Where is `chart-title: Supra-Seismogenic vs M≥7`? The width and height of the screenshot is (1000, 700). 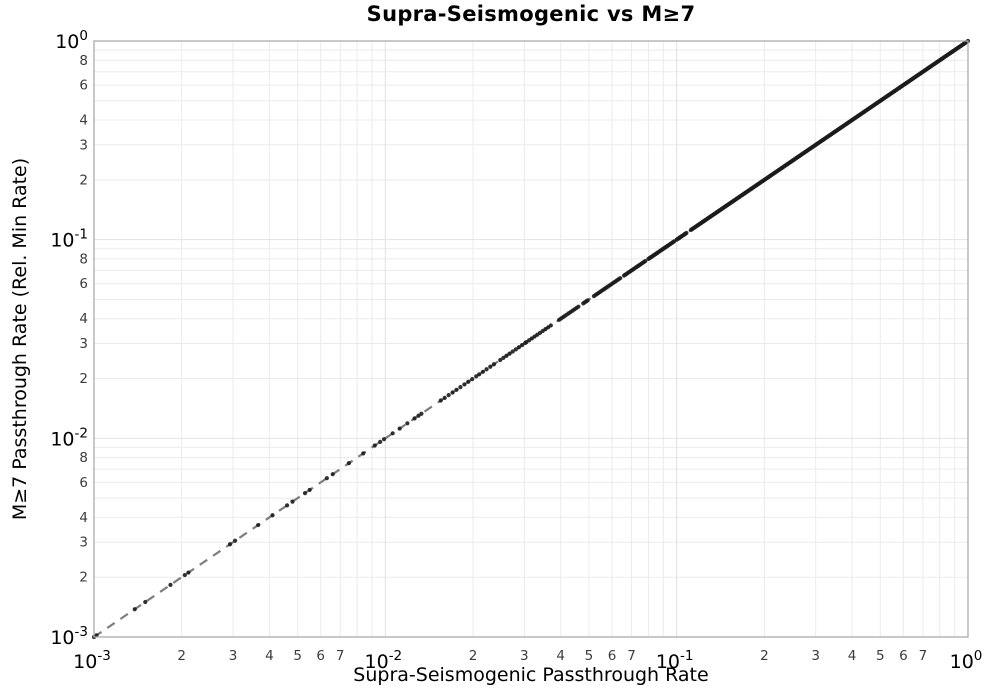 chart-title: Supra-Seismogenic vs M≥7 is located at coordinates (531, 14).